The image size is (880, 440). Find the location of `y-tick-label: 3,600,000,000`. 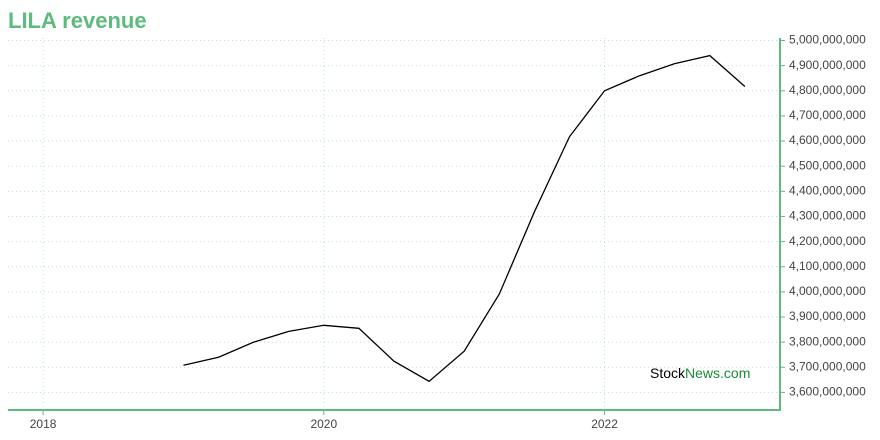

y-tick-label: 3,600,000,000 is located at coordinates (827, 392).